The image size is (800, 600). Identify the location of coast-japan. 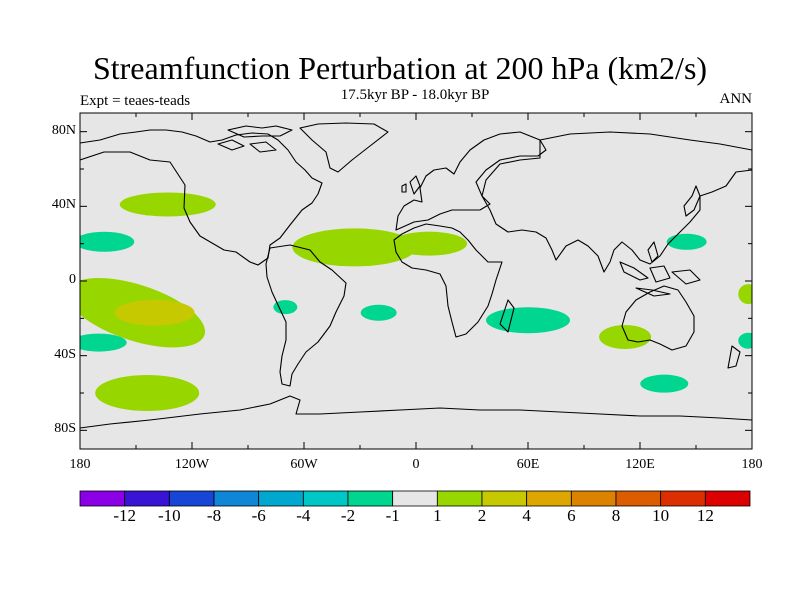
(692, 201).